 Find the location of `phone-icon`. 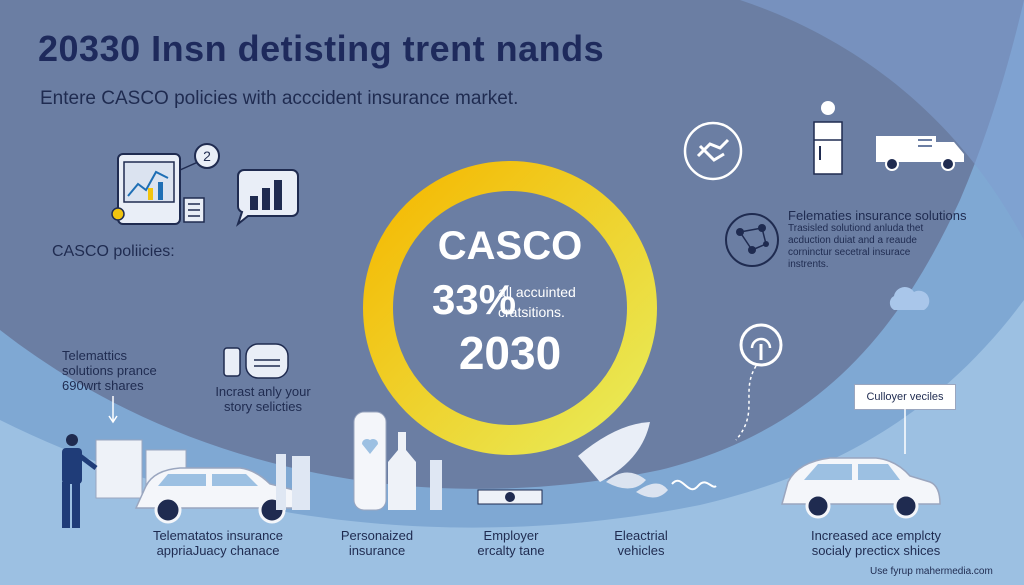

phone-icon is located at coordinates (256, 361).